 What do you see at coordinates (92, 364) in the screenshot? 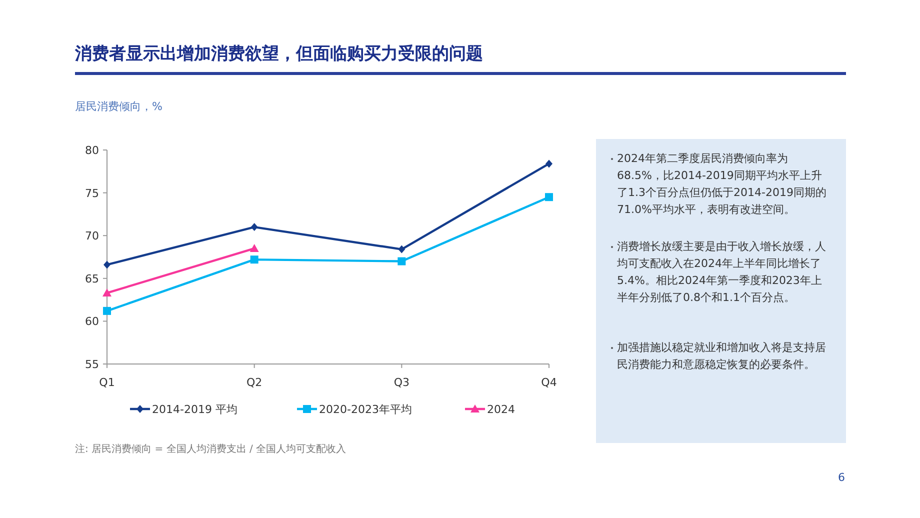
I see `y-tick-label: 55` at bounding box center [92, 364].